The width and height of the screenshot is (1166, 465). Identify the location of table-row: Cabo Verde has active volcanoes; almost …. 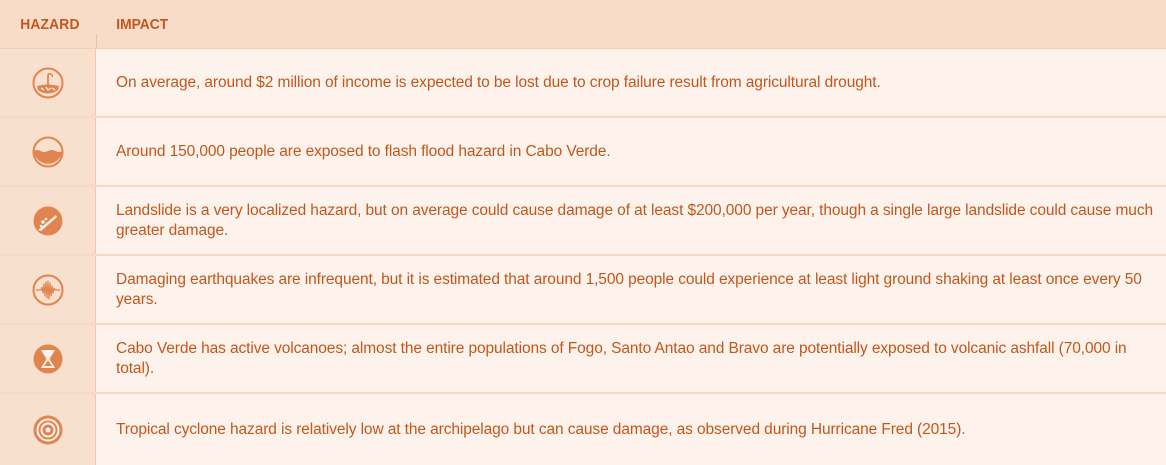
(583, 359).